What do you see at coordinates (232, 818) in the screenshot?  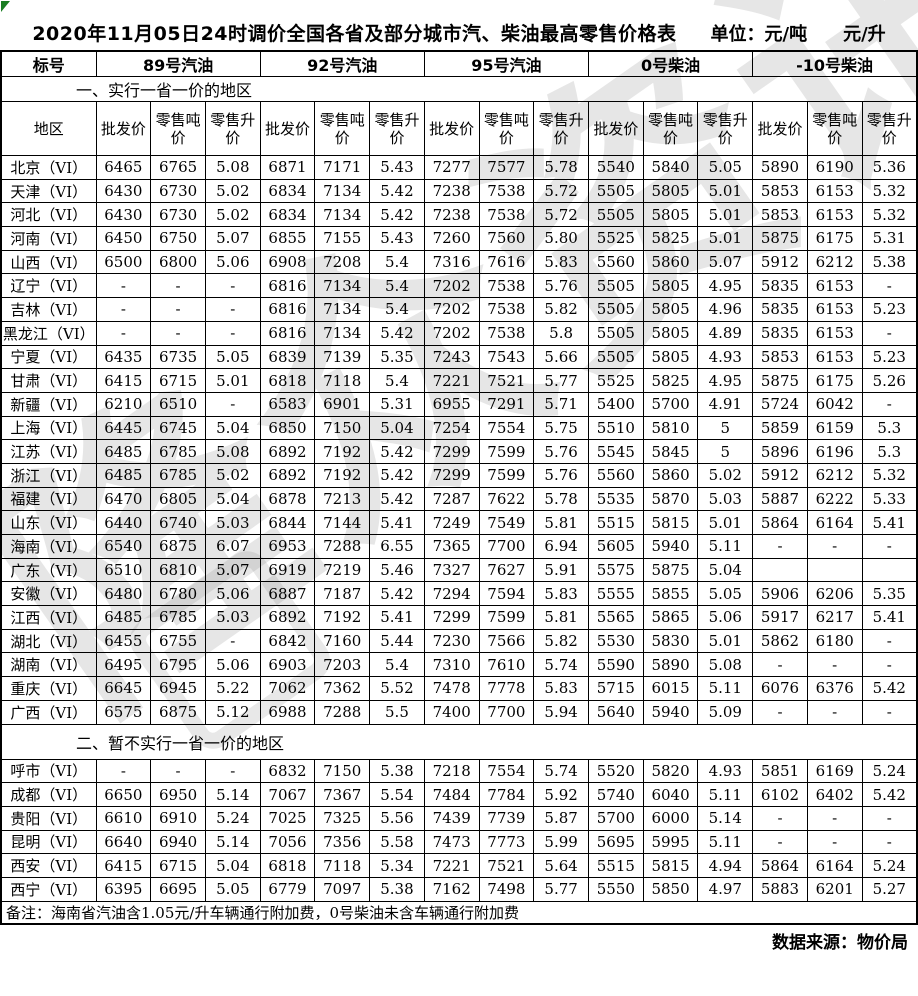 I see `price-cell-2: 5.24` at bounding box center [232, 818].